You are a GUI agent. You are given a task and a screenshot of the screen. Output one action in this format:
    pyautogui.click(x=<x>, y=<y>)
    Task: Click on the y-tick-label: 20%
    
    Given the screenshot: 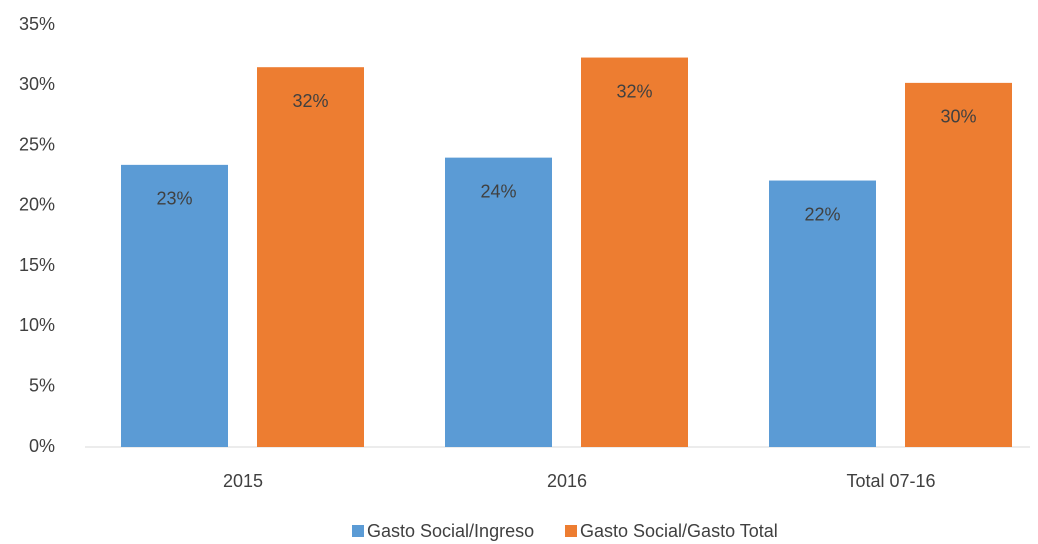 What is the action you would take?
    pyautogui.click(x=37, y=205)
    